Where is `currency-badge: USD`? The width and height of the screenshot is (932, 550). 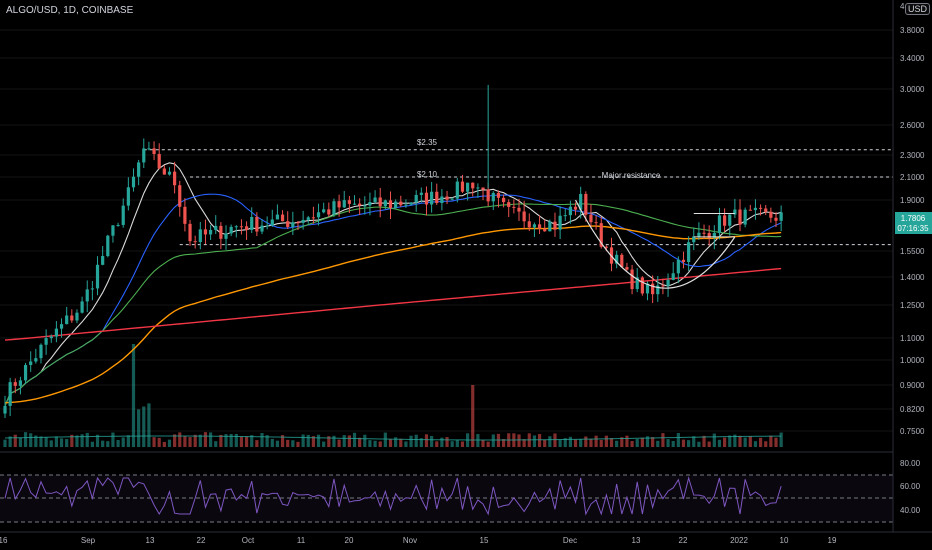
currency-badge: USD is located at coordinates (918, 9).